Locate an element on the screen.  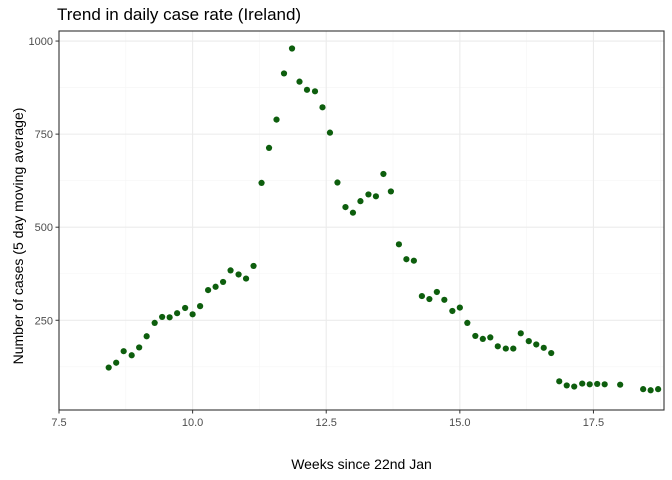
x-axis-title: Weeks since 22nd Jan is located at coordinates (361, 464).